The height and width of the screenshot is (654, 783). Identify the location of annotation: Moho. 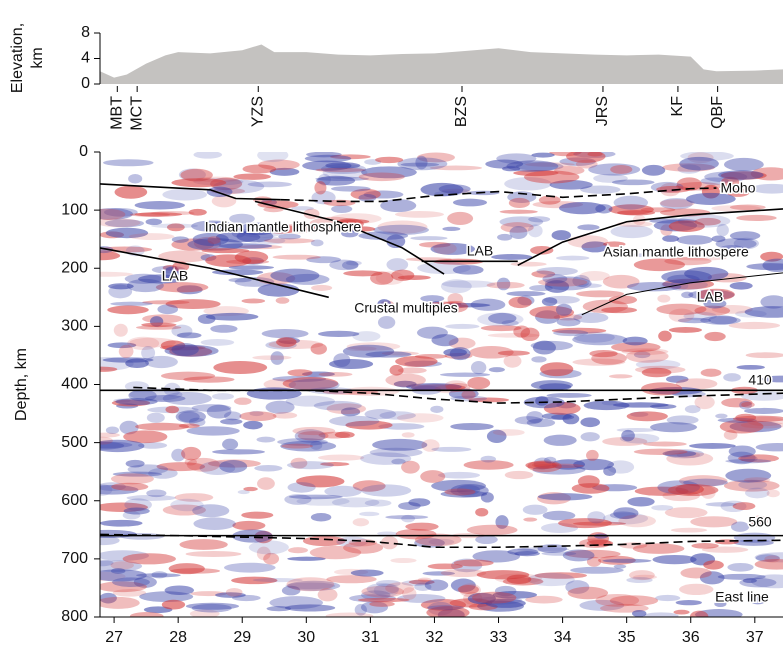
(737, 188).